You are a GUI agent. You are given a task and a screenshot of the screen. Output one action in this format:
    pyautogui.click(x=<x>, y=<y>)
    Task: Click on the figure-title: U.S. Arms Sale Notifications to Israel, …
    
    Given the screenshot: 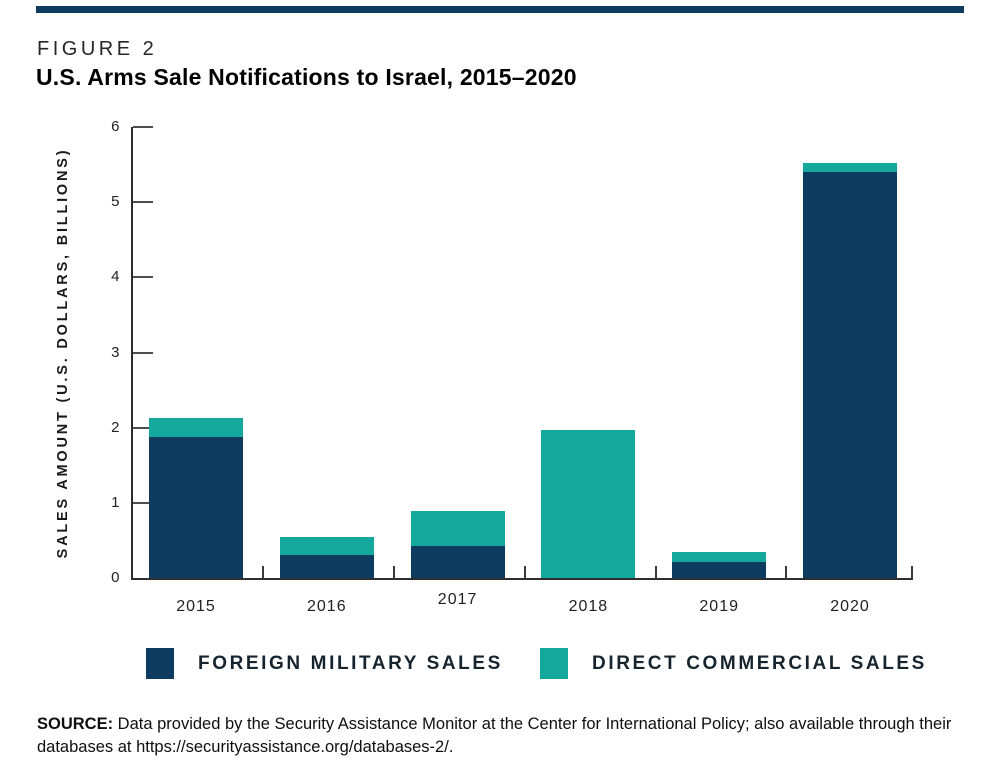 What is the action you would take?
    pyautogui.click(x=306, y=77)
    